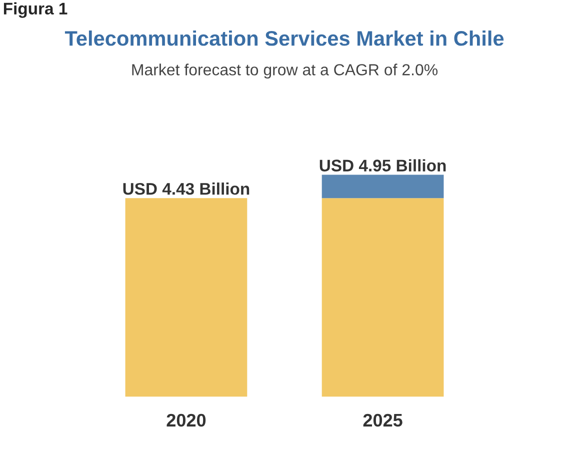 The width and height of the screenshot is (569, 456). Describe the element at coordinates (382, 420) in the screenshot. I see `x-tick-label: 2025` at that location.